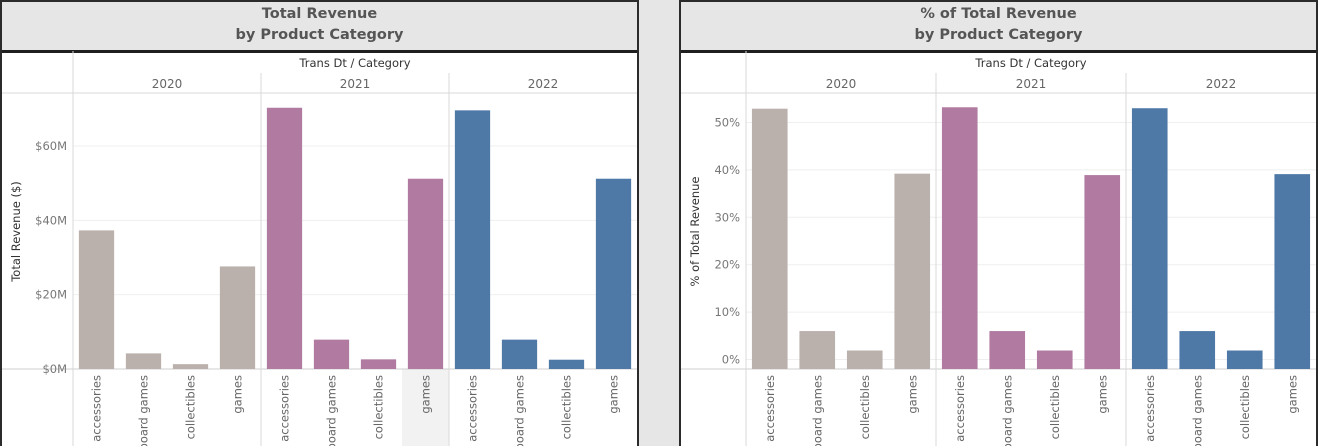 This screenshot has width=1318, height=446. I want to click on chart-title-line1: Total Revenue, so click(319, 14).